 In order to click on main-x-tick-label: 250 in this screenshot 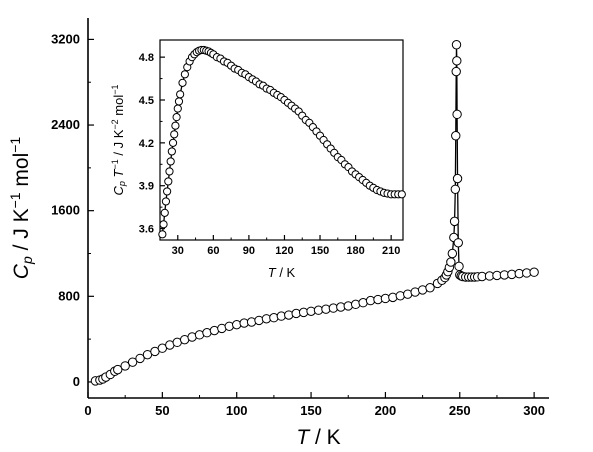, I will do `click(460, 410)`.